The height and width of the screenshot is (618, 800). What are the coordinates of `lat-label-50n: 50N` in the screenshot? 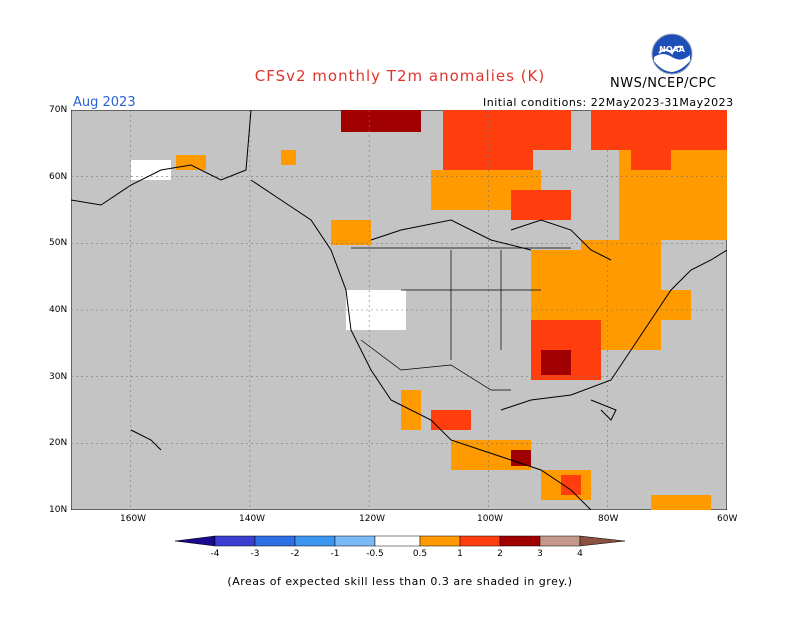 It's located at (58, 243).